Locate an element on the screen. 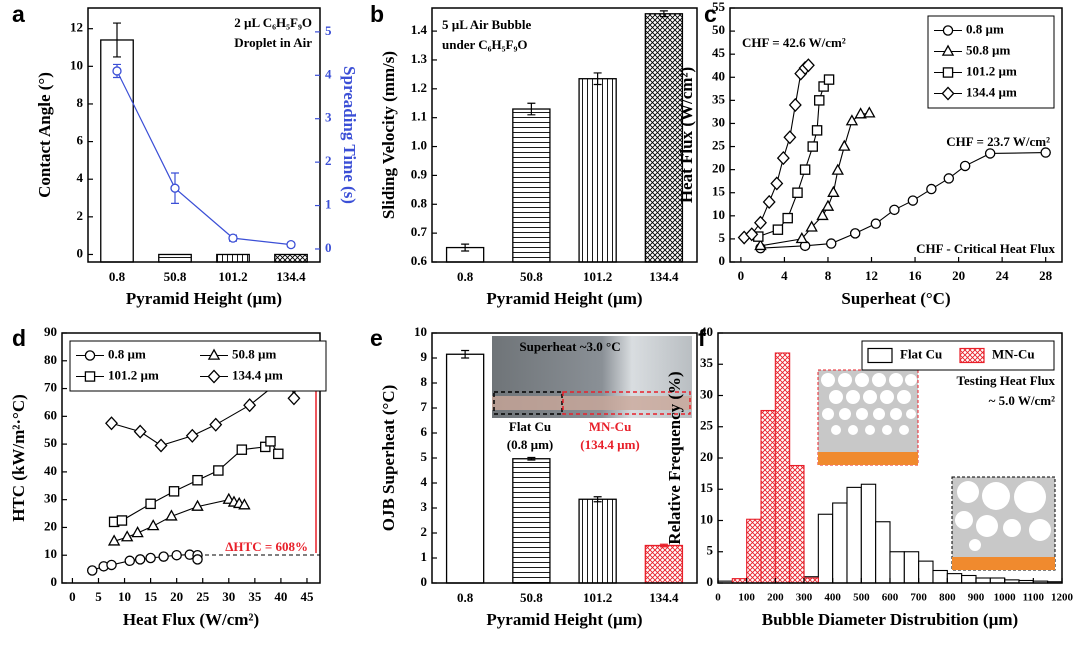 The width and height of the screenshot is (1080, 647). panel-label: e is located at coordinates (376, 338).